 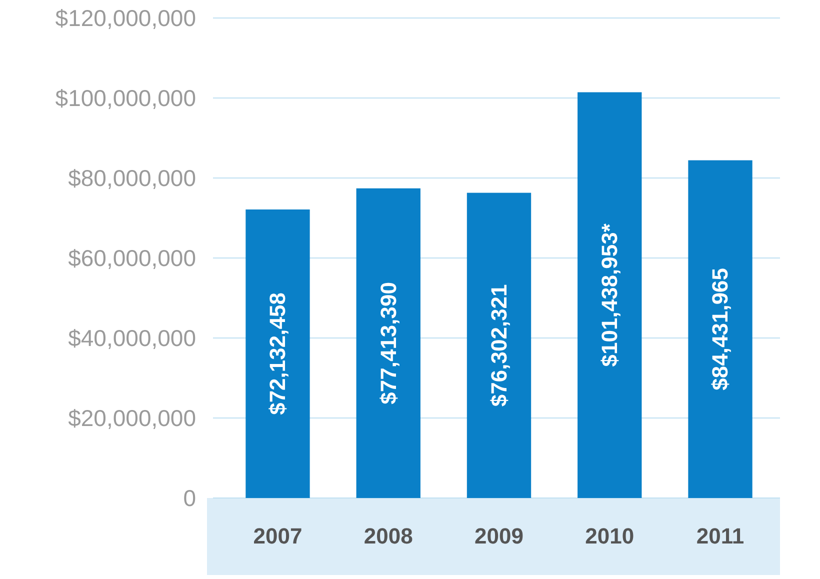 I want to click on x-tick-label: 2010, so click(x=609, y=536).